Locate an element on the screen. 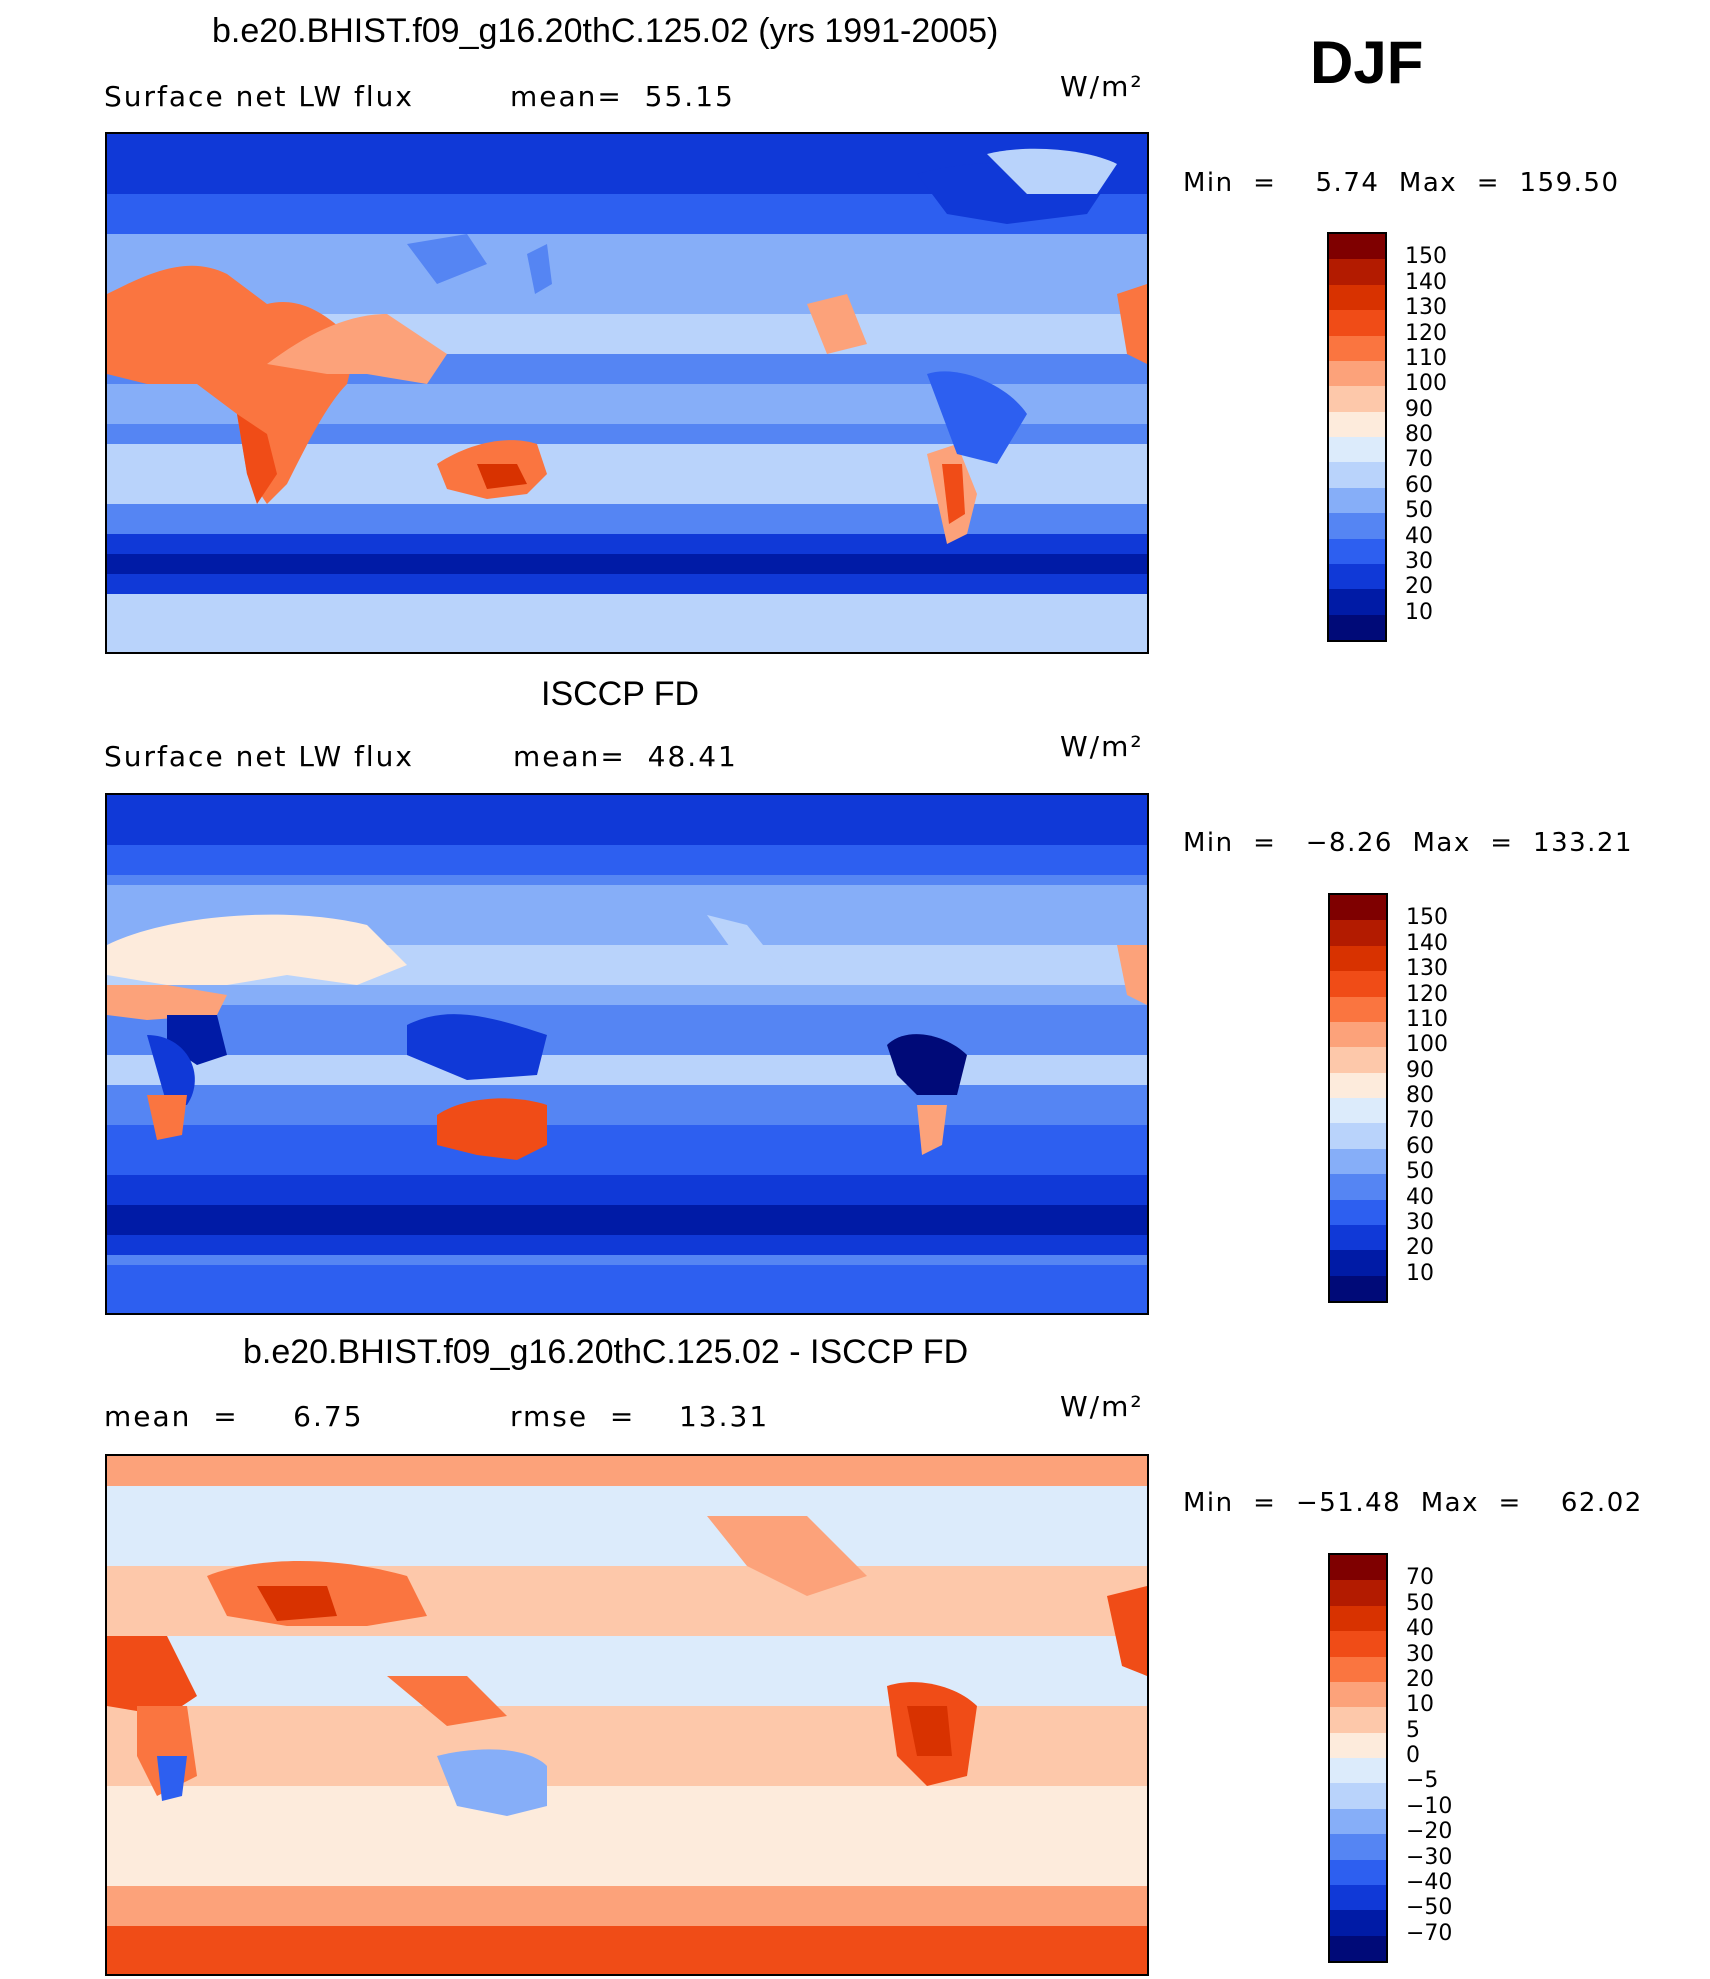 This screenshot has width=1710, height=1979. rmse-label: rmse = 13.31 is located at coordinates (640, 1416).